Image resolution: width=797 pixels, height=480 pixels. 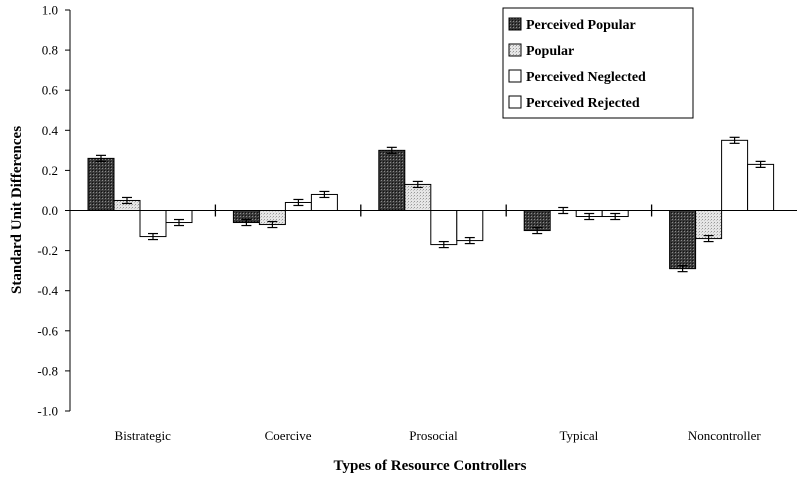 I want to click on legend-label: Perceived Popular, so click(x=581, y=25).